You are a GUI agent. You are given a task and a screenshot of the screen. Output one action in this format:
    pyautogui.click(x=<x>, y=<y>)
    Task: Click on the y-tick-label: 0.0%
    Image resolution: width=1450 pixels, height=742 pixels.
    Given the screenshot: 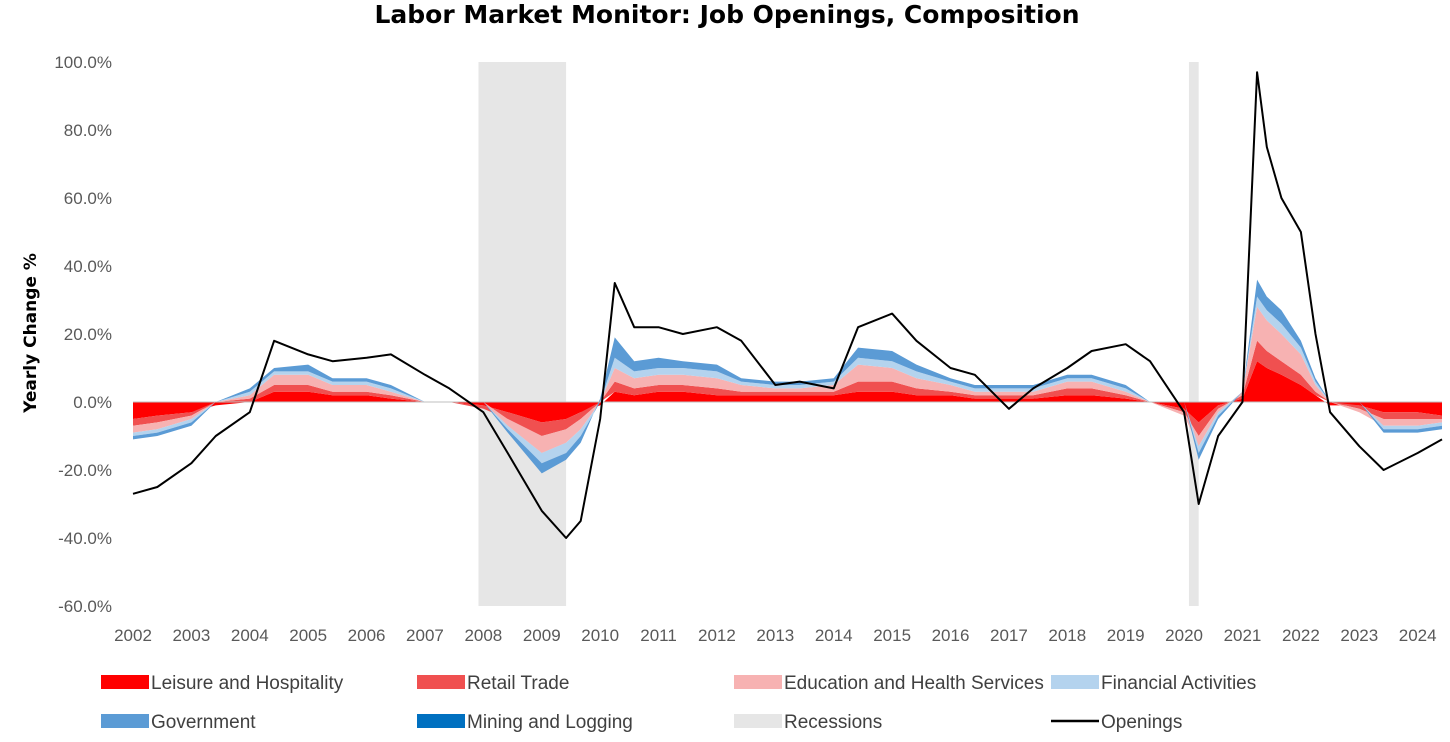 What is the action you would take?
    pyautogui.click(x=92, y=402)
    